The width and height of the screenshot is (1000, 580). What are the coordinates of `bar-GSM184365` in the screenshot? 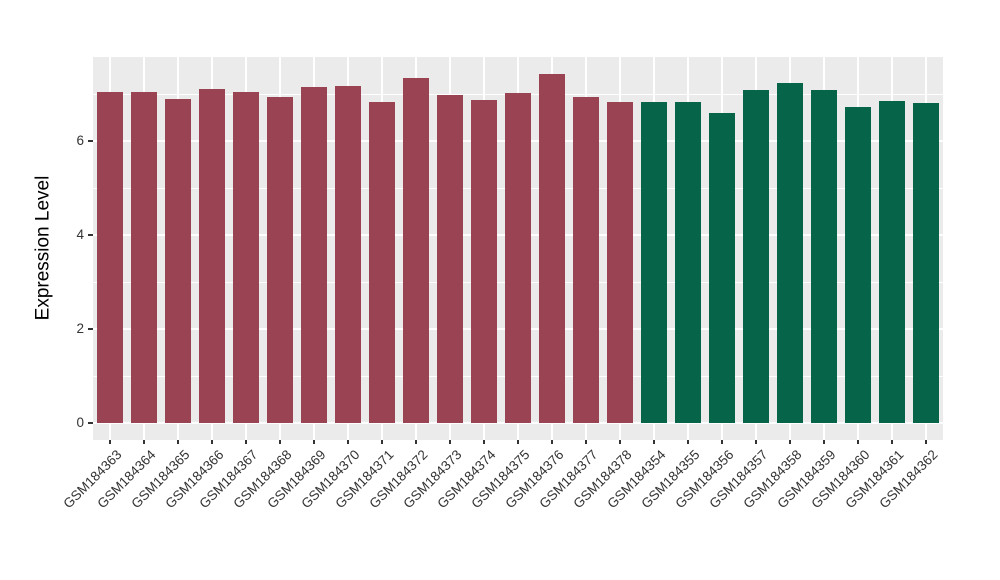 It's located at (178, 261).